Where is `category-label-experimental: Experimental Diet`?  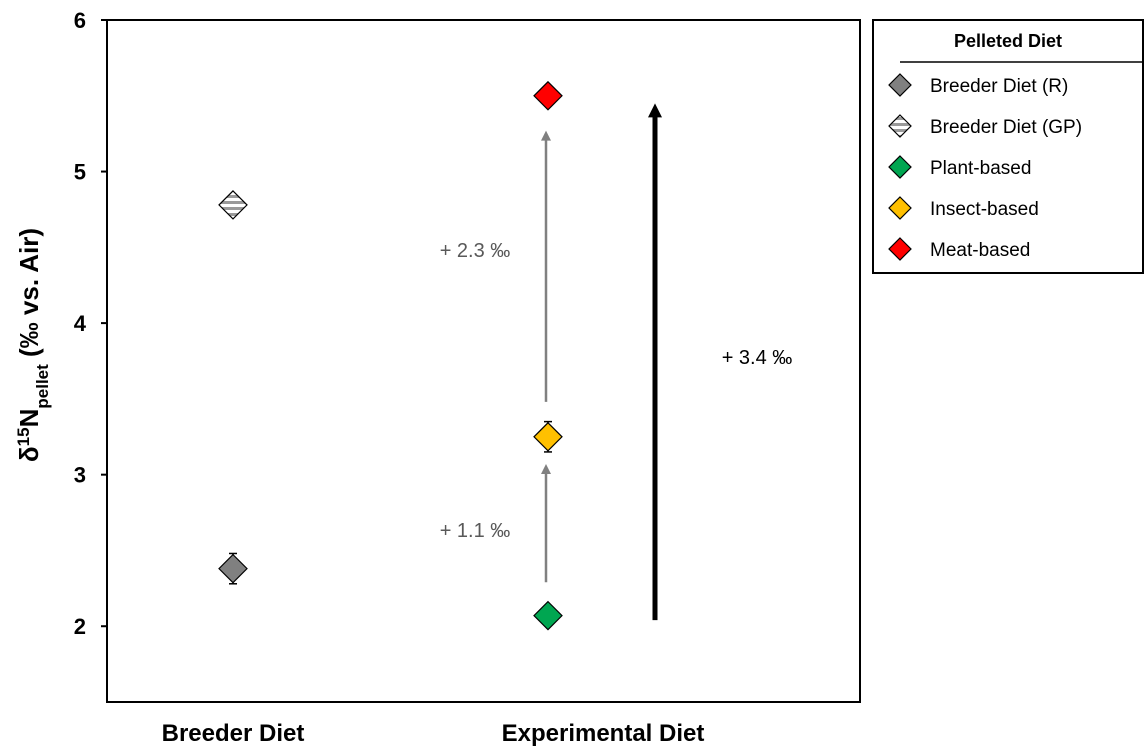
category-label-experimental: Experimental Diet is located at coordinates (603, 733).